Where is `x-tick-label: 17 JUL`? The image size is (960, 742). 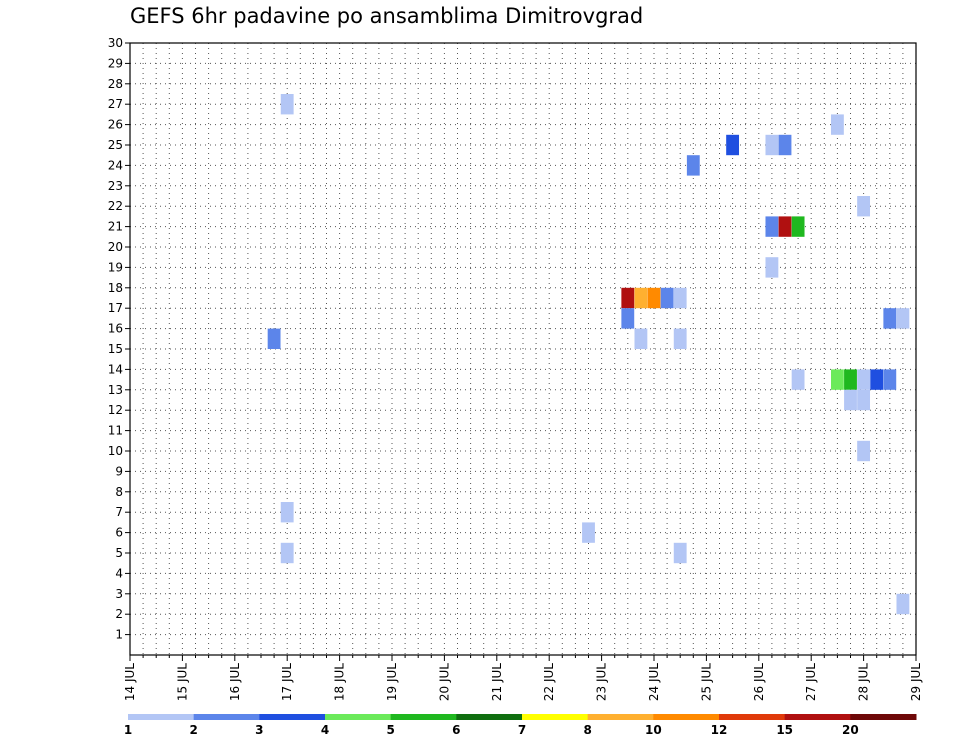 x-tick-label: 17 JUL is located at coordinates (287, 682).